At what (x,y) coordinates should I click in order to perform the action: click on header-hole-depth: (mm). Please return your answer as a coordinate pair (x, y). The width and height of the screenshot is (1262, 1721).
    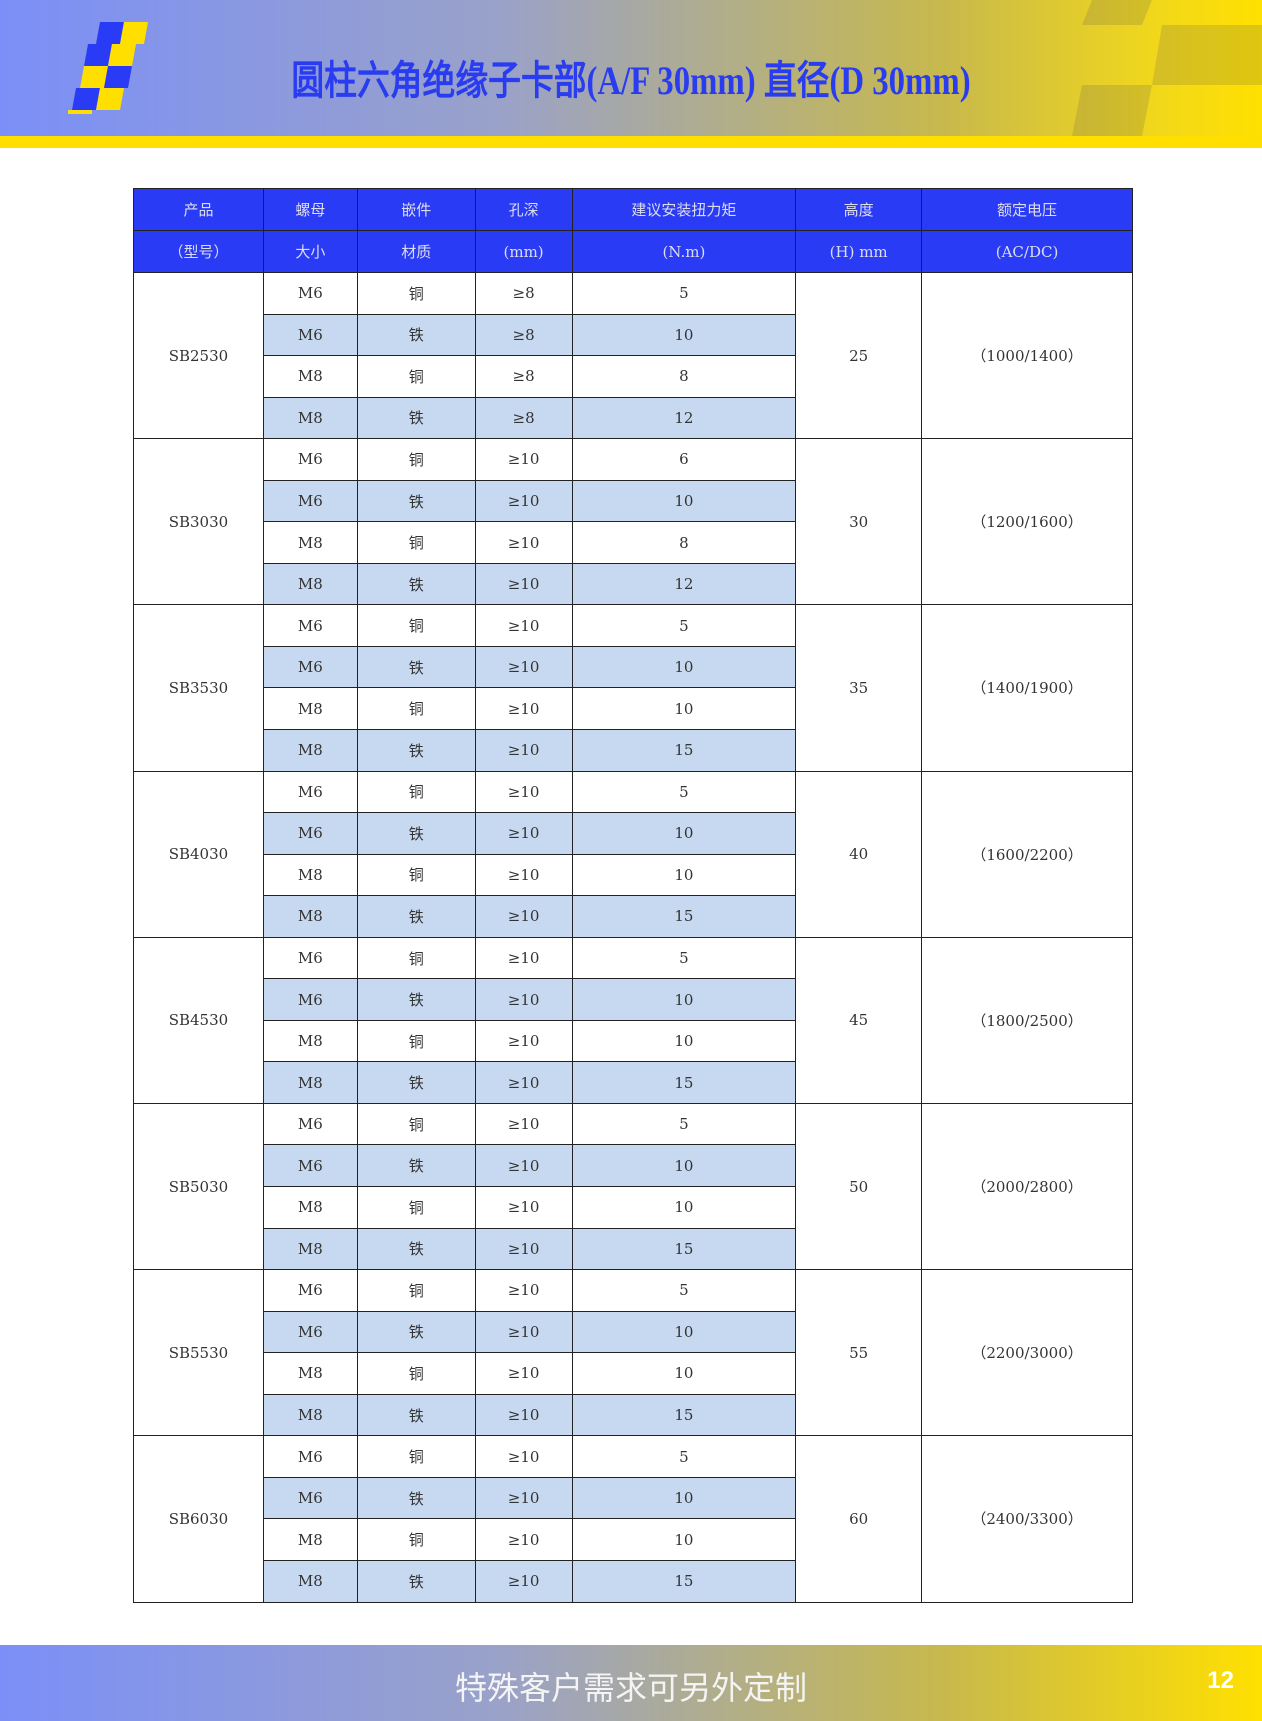
    Looking at the image, I should click on (523, 251).